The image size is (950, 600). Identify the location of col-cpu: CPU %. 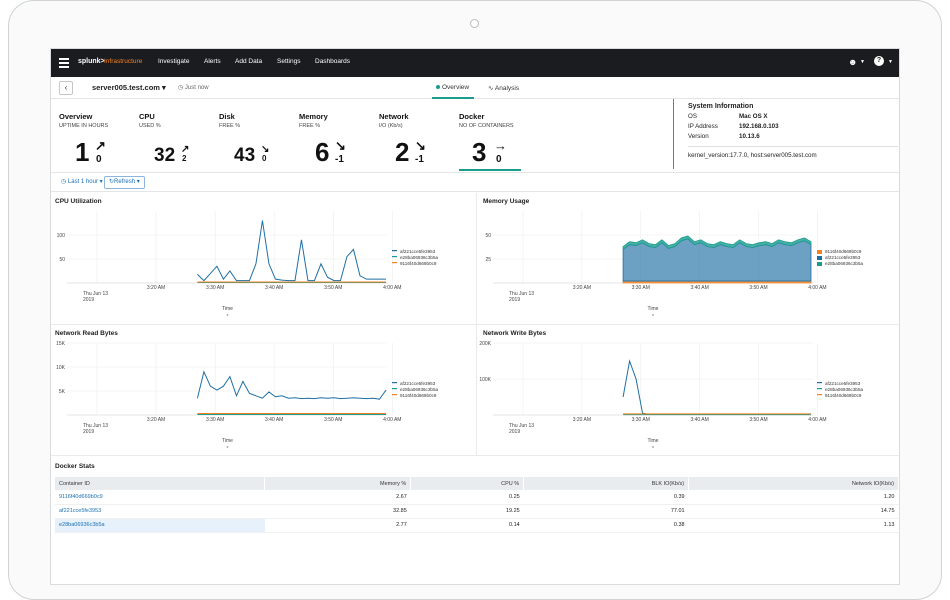
(467, 483).